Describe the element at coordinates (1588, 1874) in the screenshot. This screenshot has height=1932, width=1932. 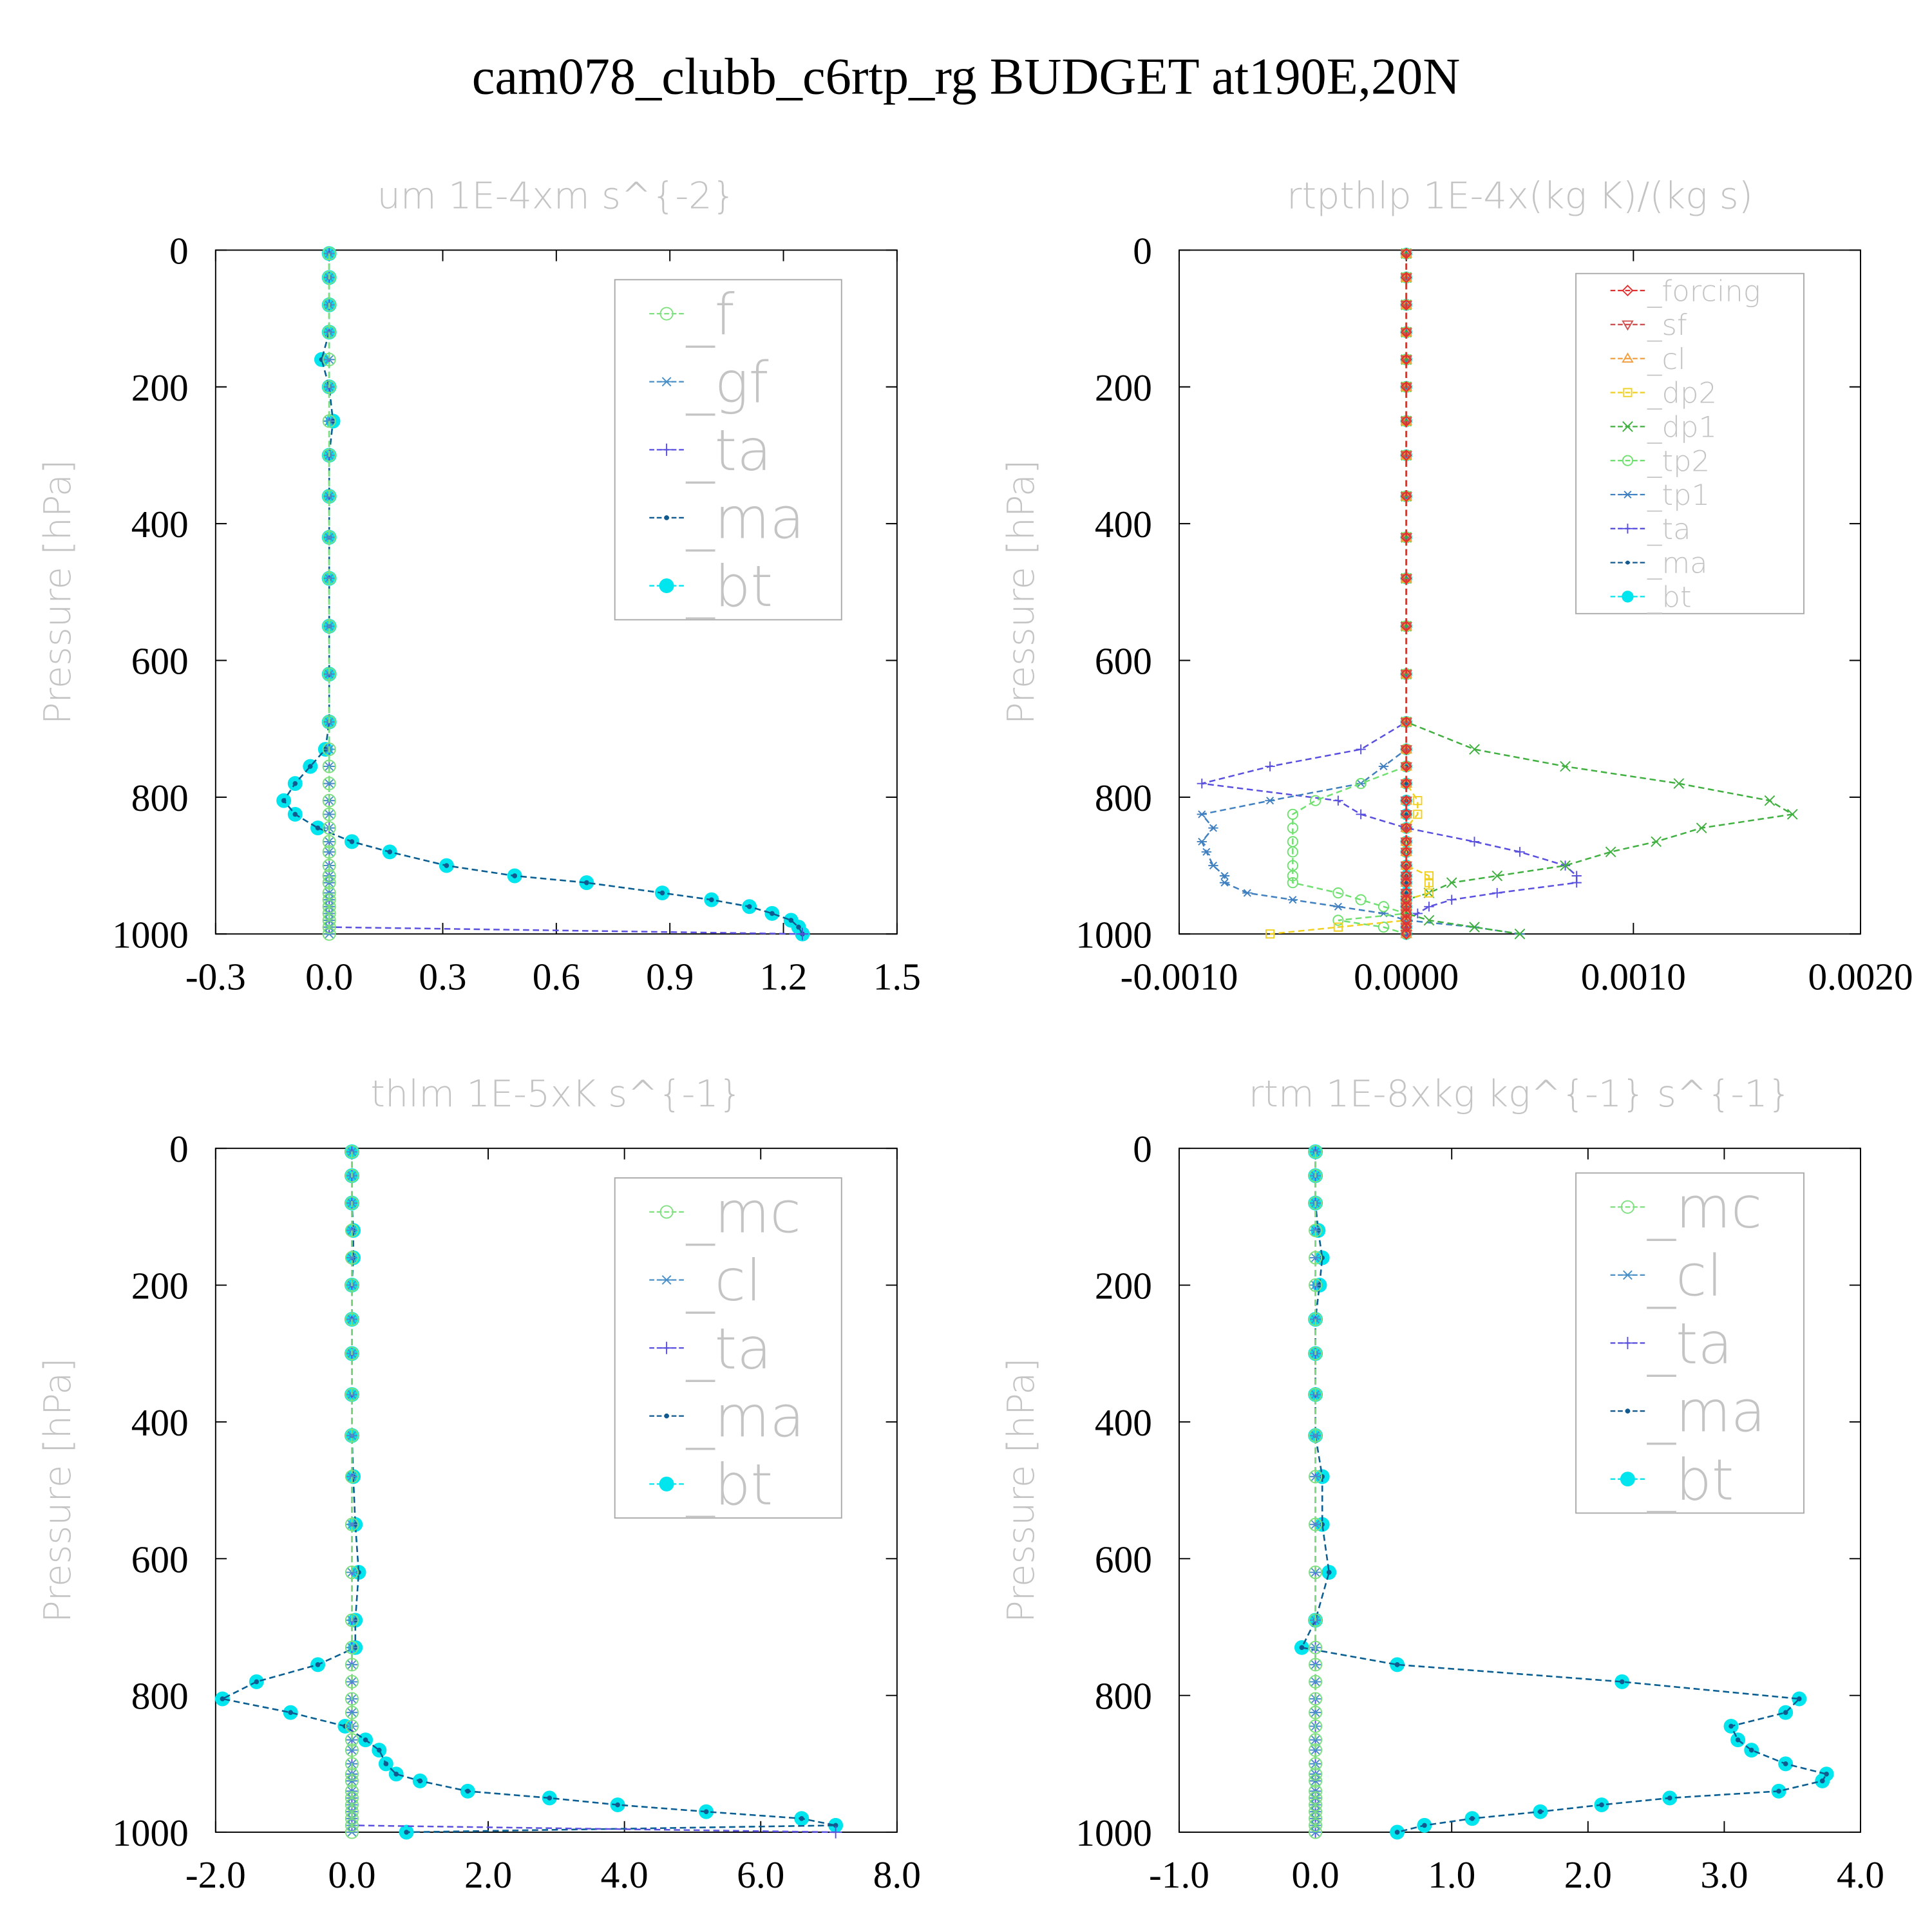
I see `x-tick-label: 2.0` at that location.